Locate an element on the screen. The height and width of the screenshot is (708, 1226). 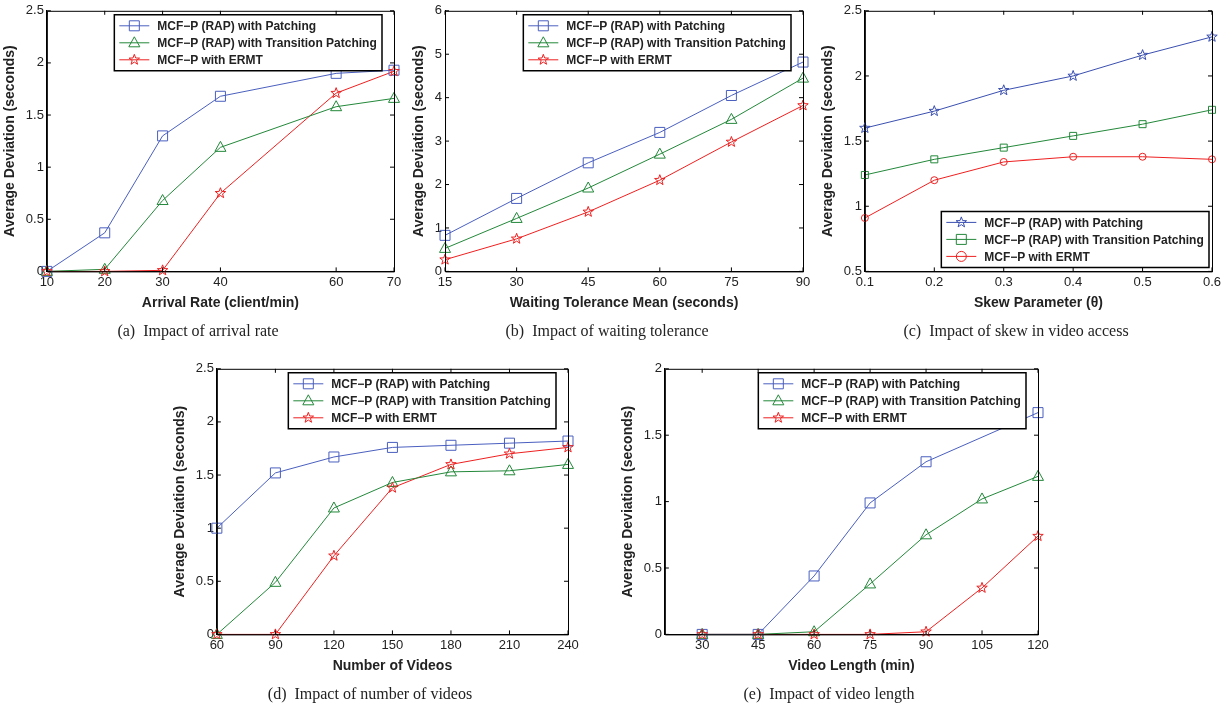
text: (e) Impact of video length is located at coordinates (829, 693).